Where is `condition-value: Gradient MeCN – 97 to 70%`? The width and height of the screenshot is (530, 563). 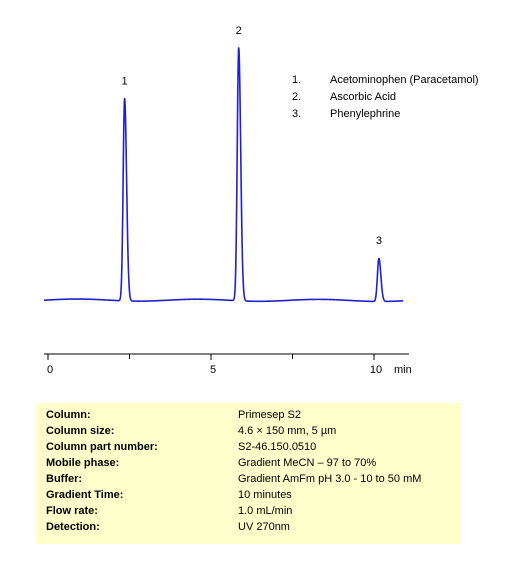 condition-value: Gradient MeCN – 97 to 70% is located at coordinates (307, 463).